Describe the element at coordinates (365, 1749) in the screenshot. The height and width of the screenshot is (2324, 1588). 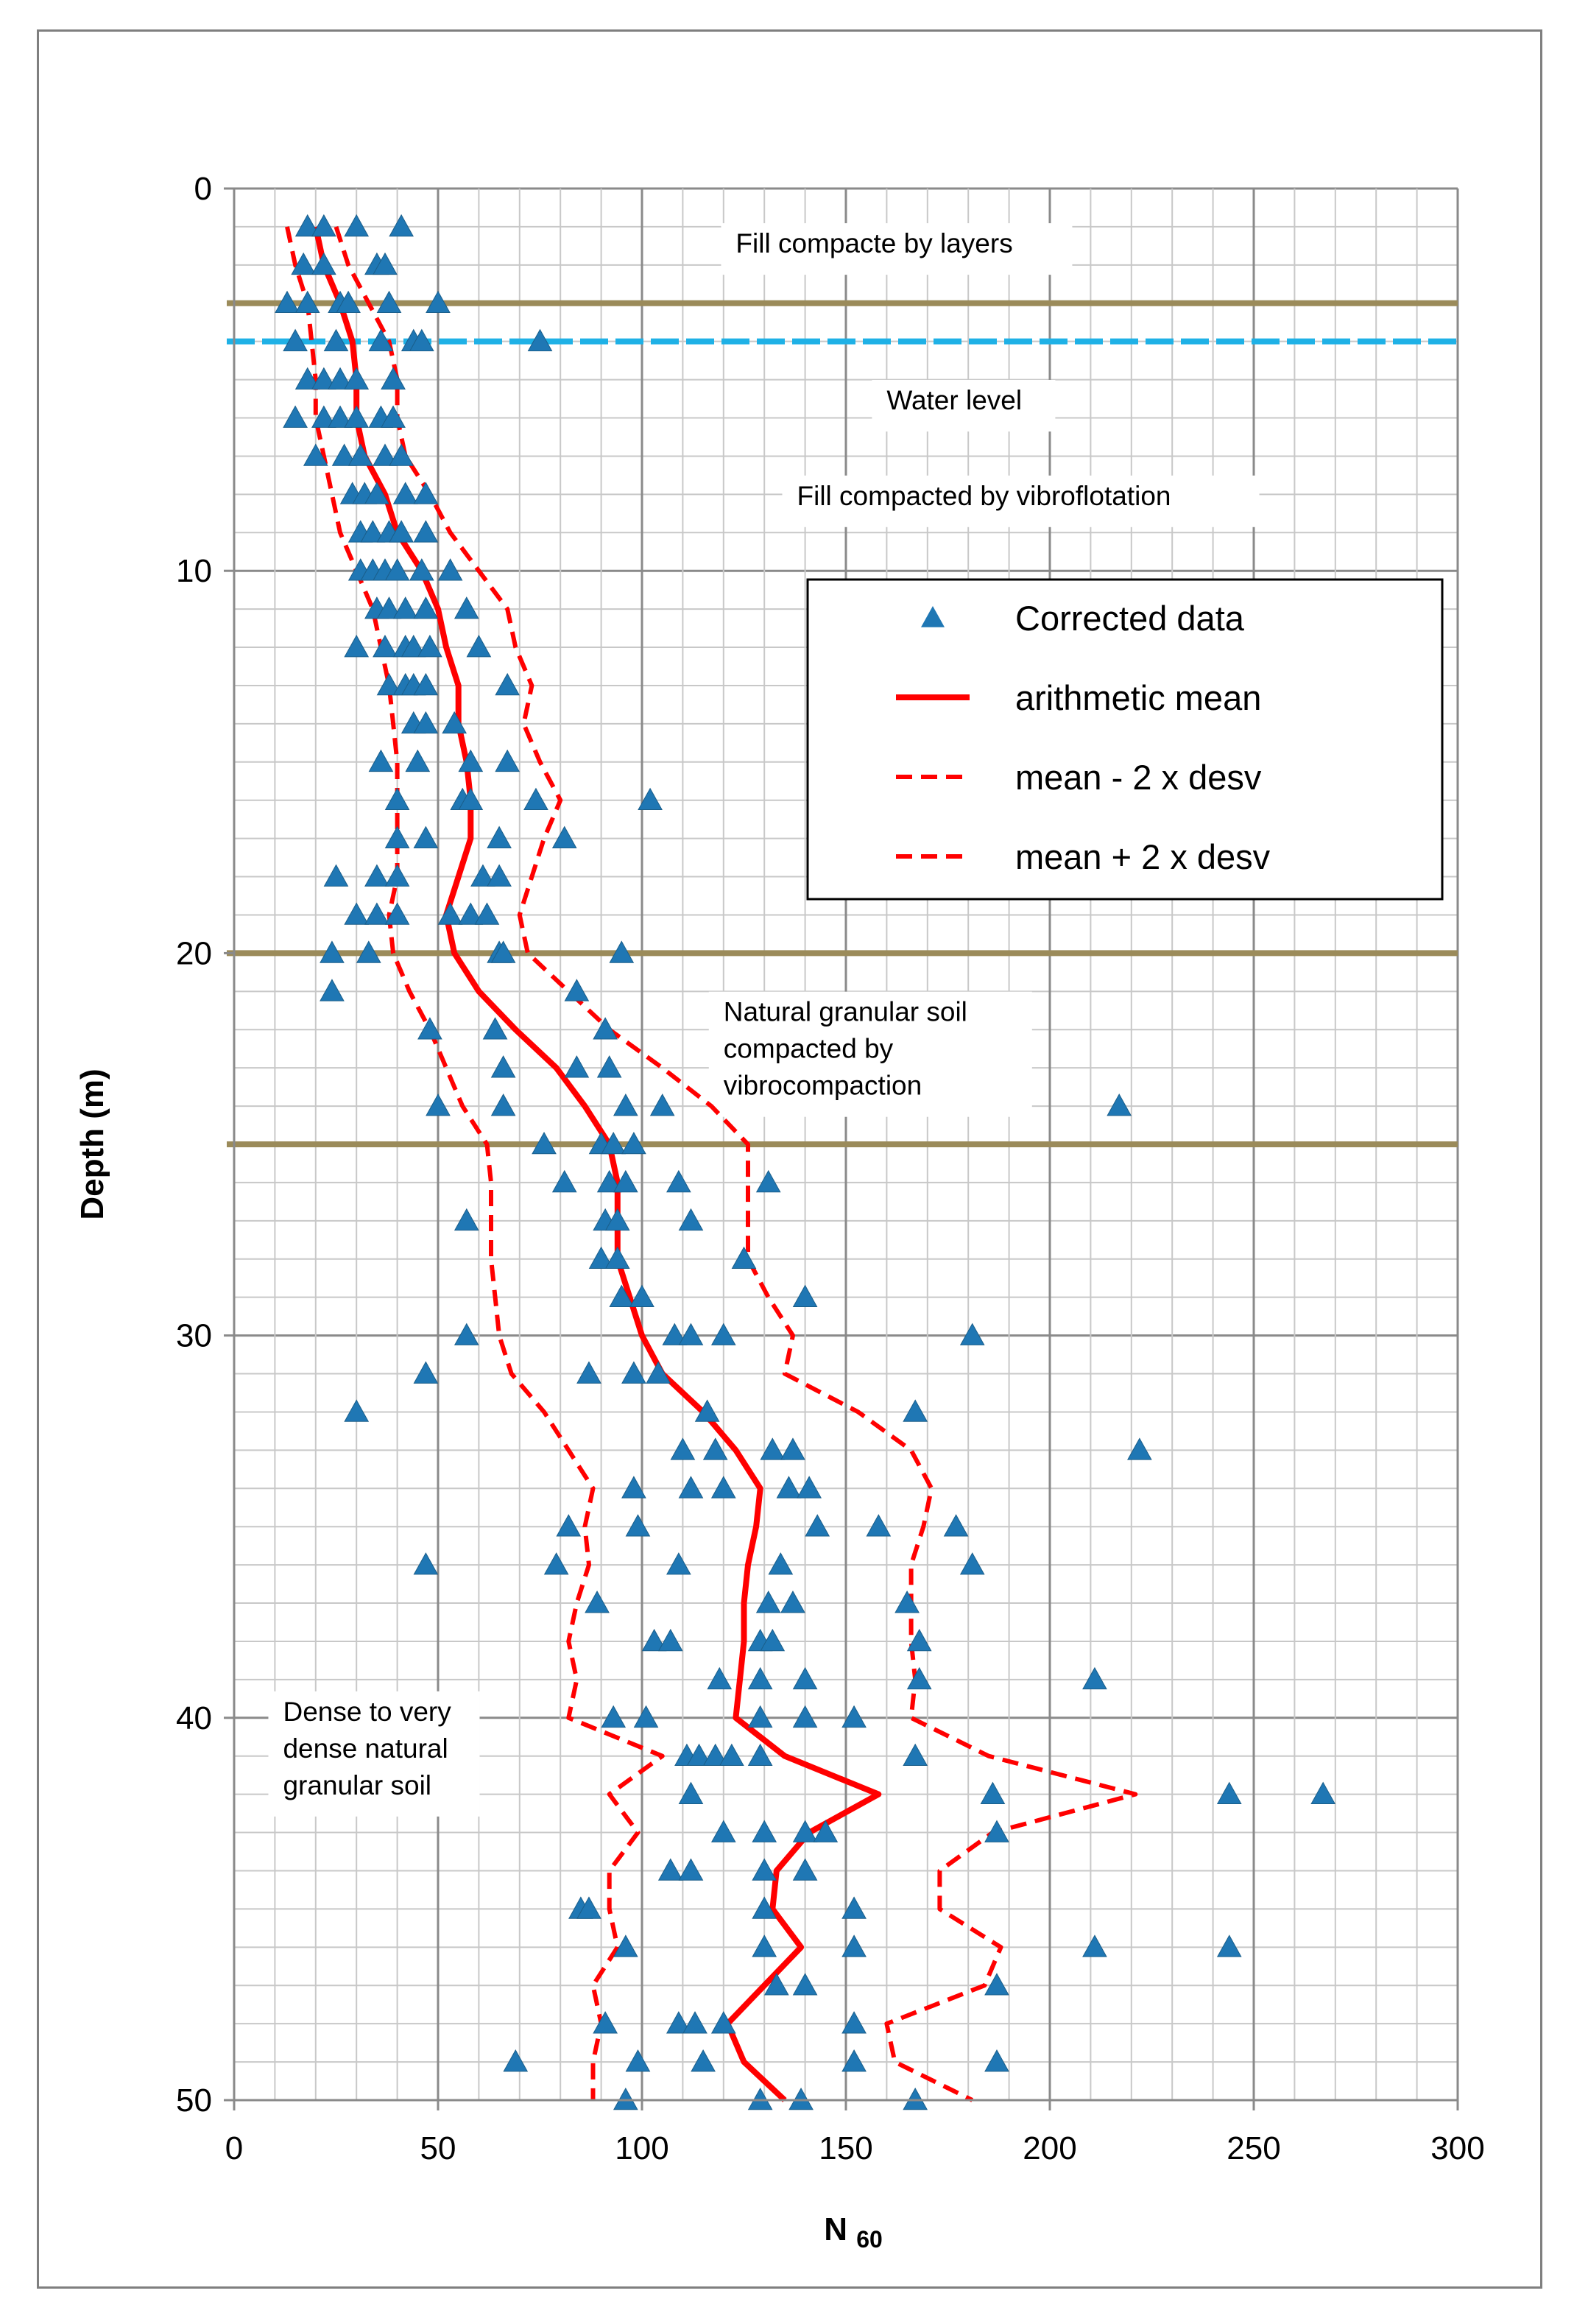
I see `annotation-text: dense natural` at that location.